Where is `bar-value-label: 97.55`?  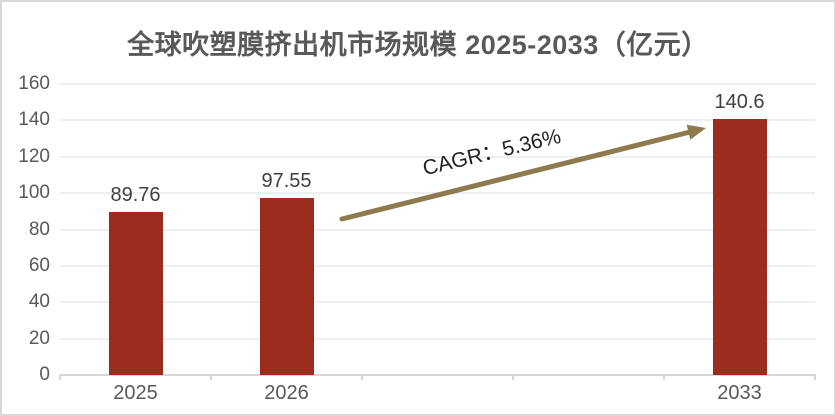
bar-value-label: 97.55 is located at coordinates (286, 180).